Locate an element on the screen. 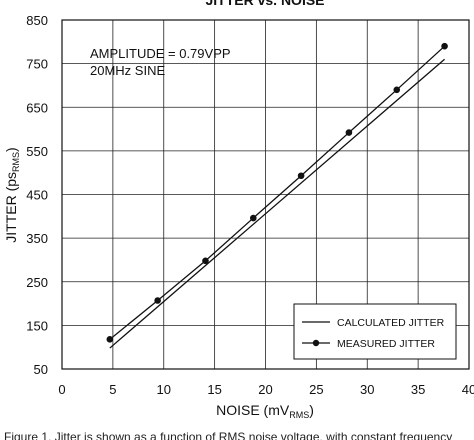  y-tick-label: 350 is located at coordinates (37, 238).